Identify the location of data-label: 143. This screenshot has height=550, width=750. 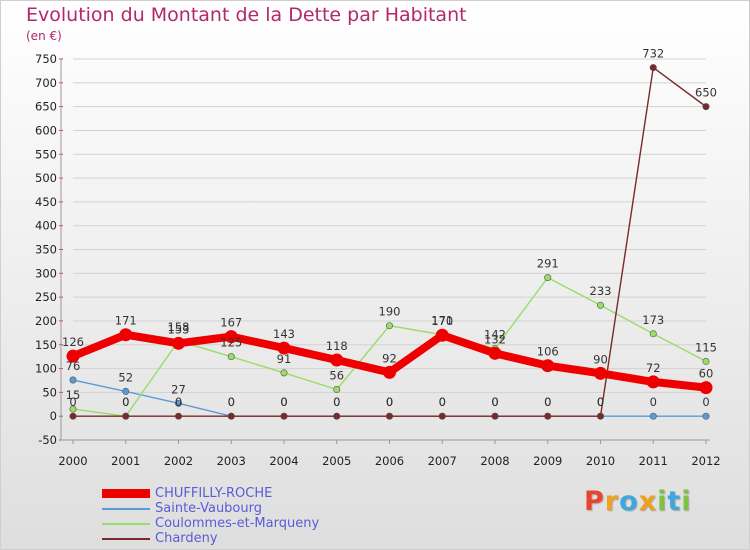
(284, 334).